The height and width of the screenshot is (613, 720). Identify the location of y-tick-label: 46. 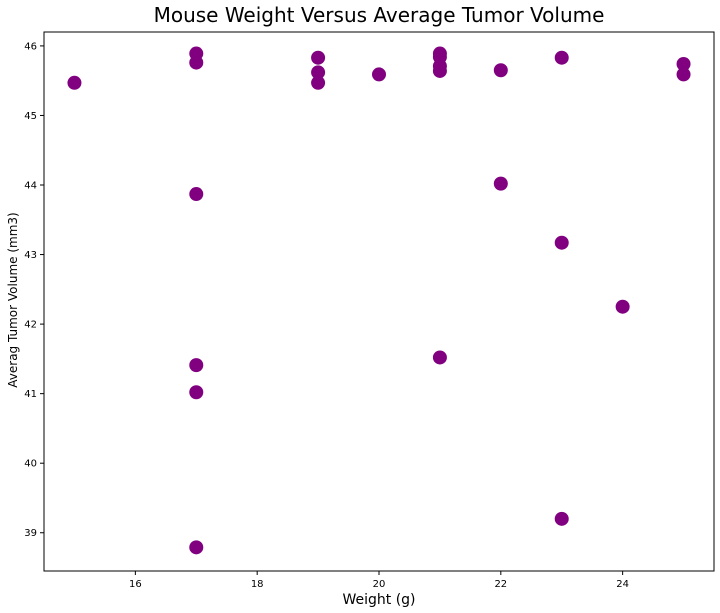
(30, 46).